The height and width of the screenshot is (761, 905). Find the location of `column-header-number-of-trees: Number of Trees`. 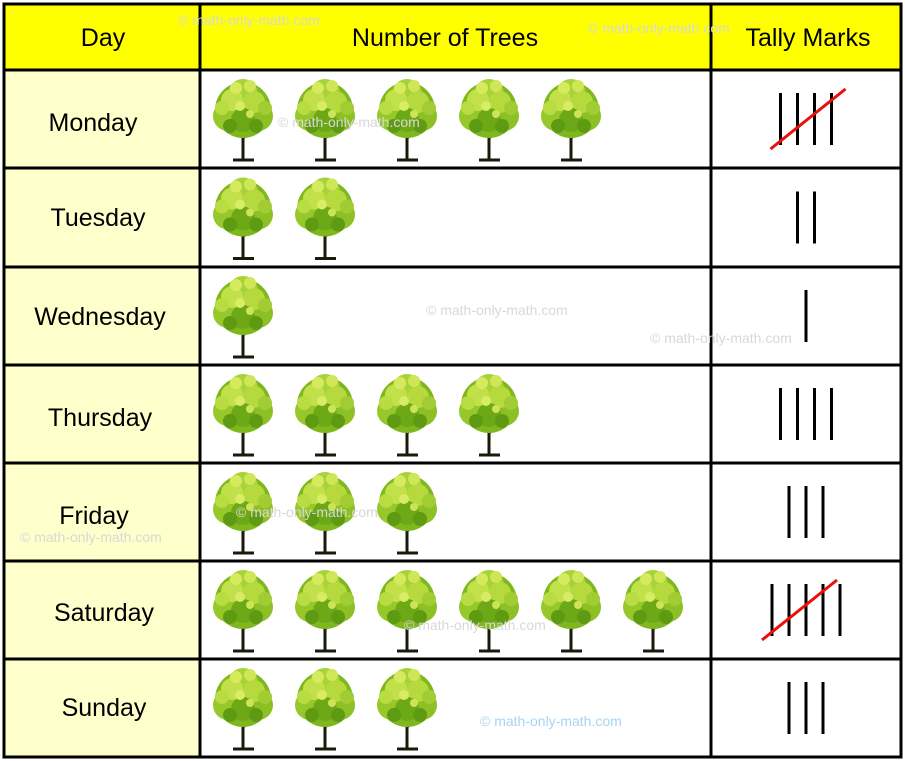

column-header-number-of-trees: Number of Trees is located at coordinates (445, 38).